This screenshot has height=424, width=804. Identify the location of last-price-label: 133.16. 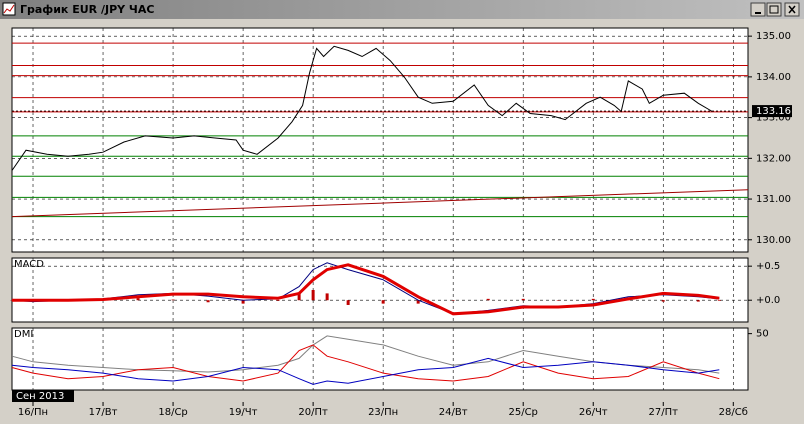
(773, 111).